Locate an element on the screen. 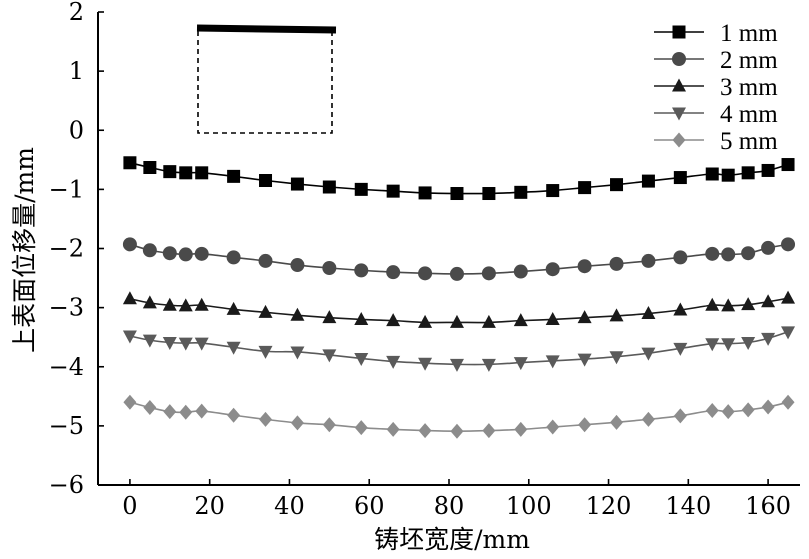 The image size is (809, 559). legend-entry-2: 2 mm is located at coordinates (716, 60).